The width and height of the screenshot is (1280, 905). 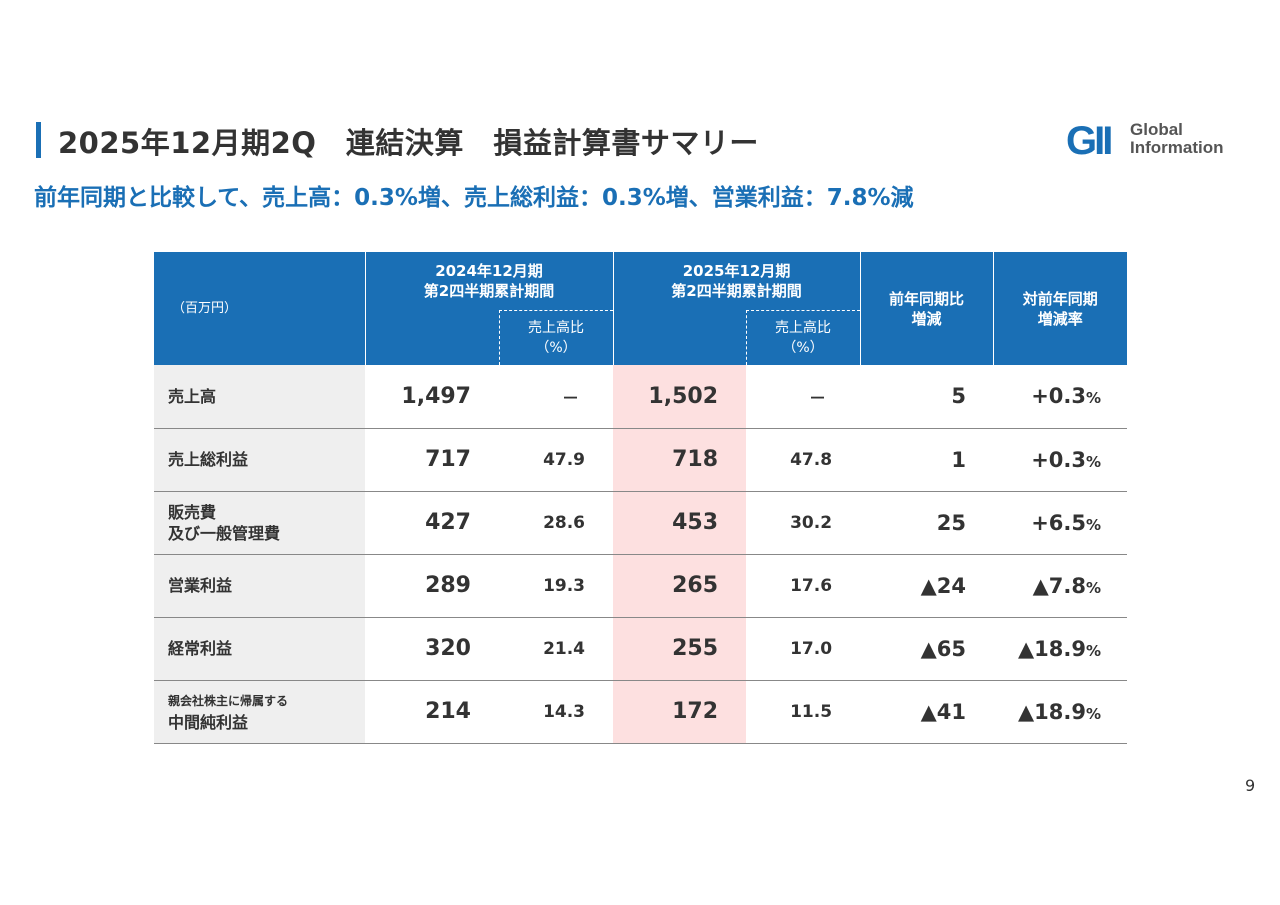 What do you see at coordinates (680, 397) in the screenshot?
I see `value-2025: 1,502` at bounding box center [680, 397].